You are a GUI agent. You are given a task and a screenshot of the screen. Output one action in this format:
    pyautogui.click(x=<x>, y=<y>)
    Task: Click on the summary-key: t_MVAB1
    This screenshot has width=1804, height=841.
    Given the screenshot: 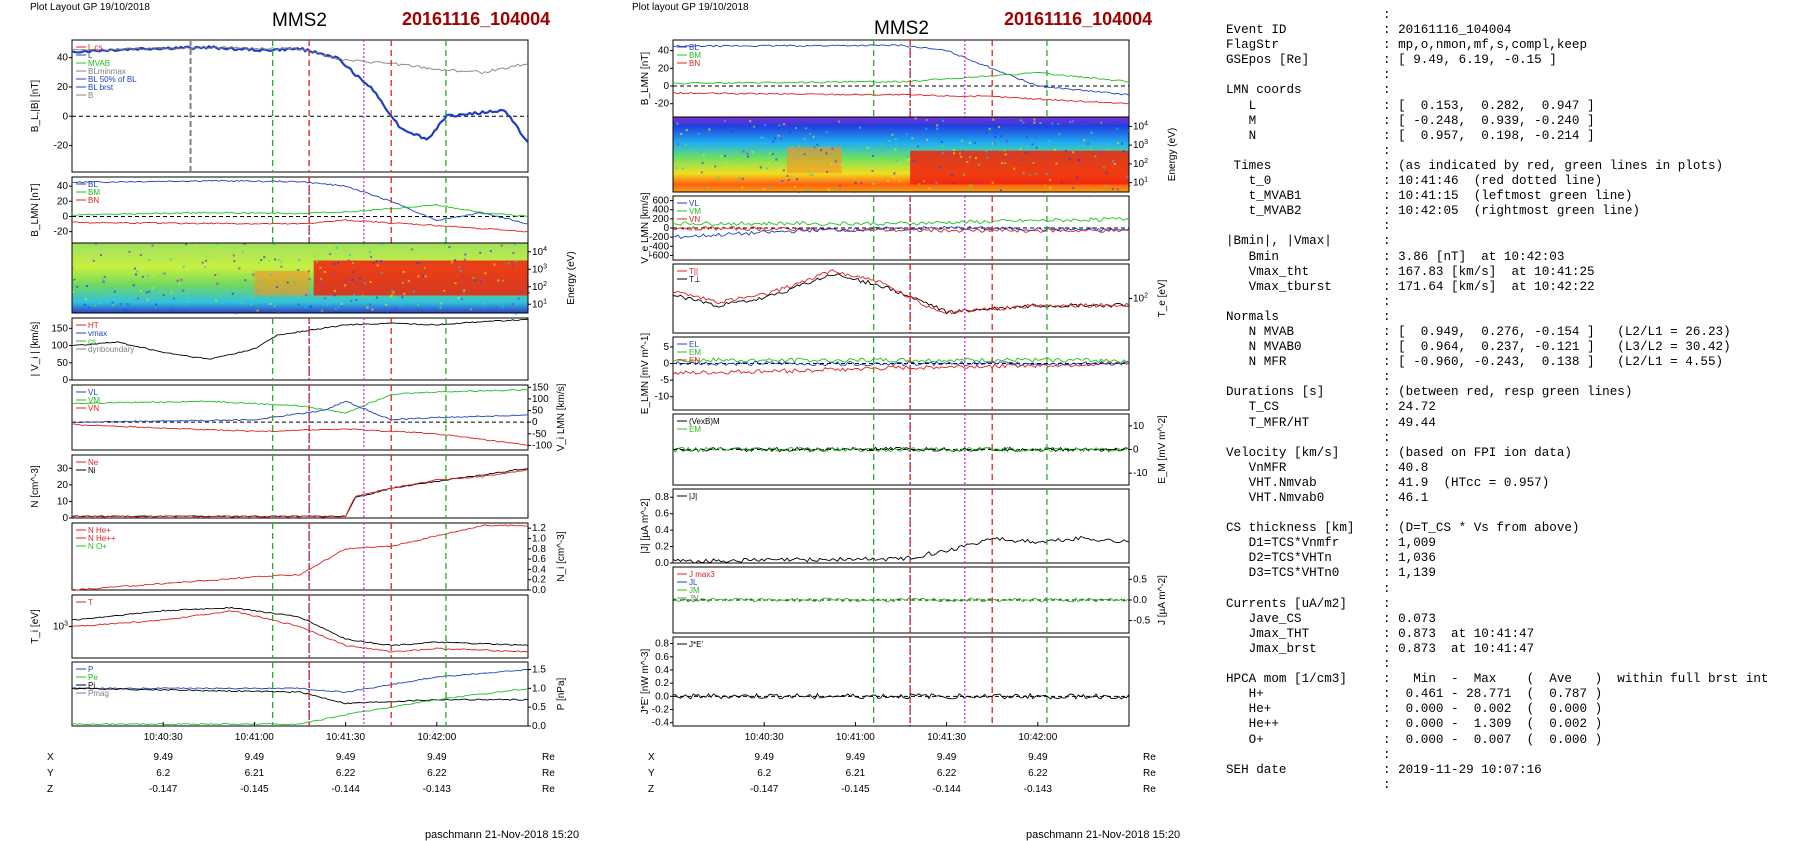 What is the action you would take?
    pyautogui.click(x=1264, y=196)
    